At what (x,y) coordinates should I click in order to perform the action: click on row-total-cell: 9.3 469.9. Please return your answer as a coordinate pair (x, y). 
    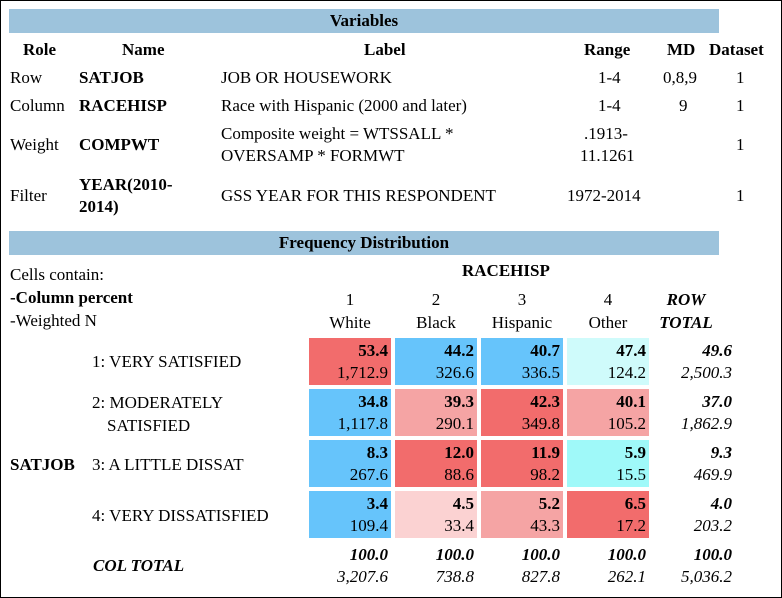
    Looking at the image, I should click on (694, 463).